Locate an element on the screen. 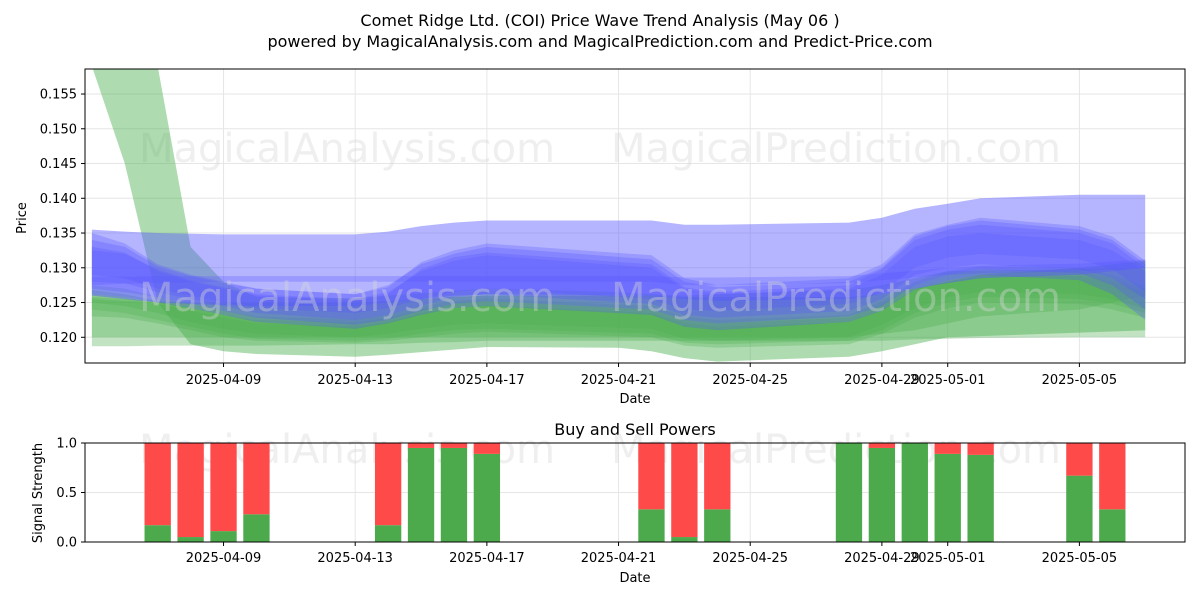 The image size is (1200, 600). price-x-tick-label: 2025-04-13 is located at coordinates (355, 380).